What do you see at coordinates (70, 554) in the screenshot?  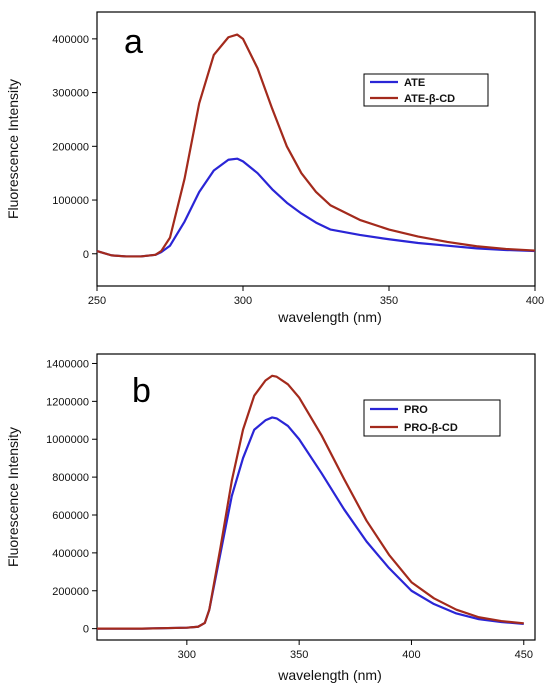 I see `panel-b-y-tick-label: 400000` at bounding box center [70, 554].